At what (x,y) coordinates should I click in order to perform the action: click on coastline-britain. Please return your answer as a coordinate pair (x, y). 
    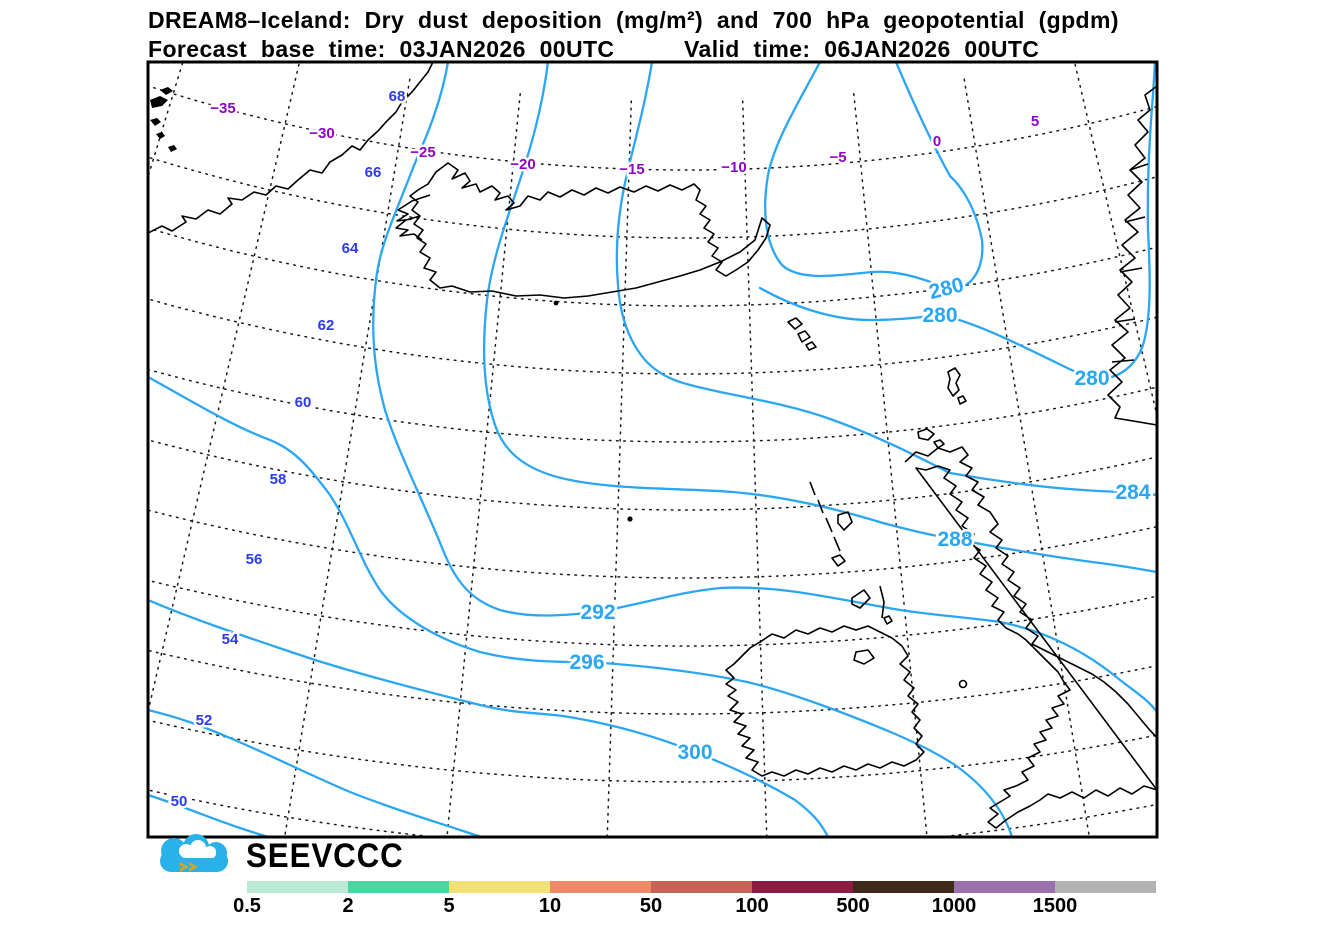
    Looking at the image, I should click on (1030, 637).